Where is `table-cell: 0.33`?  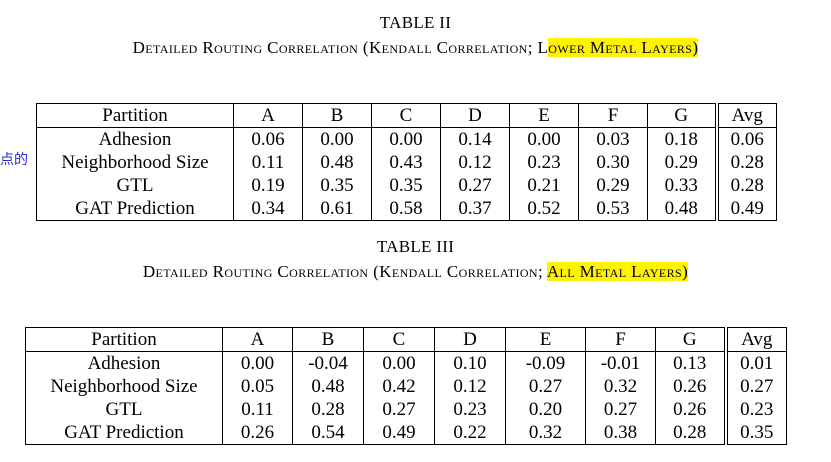
table-cell: 0.33 is located at coordinates (682, 185).